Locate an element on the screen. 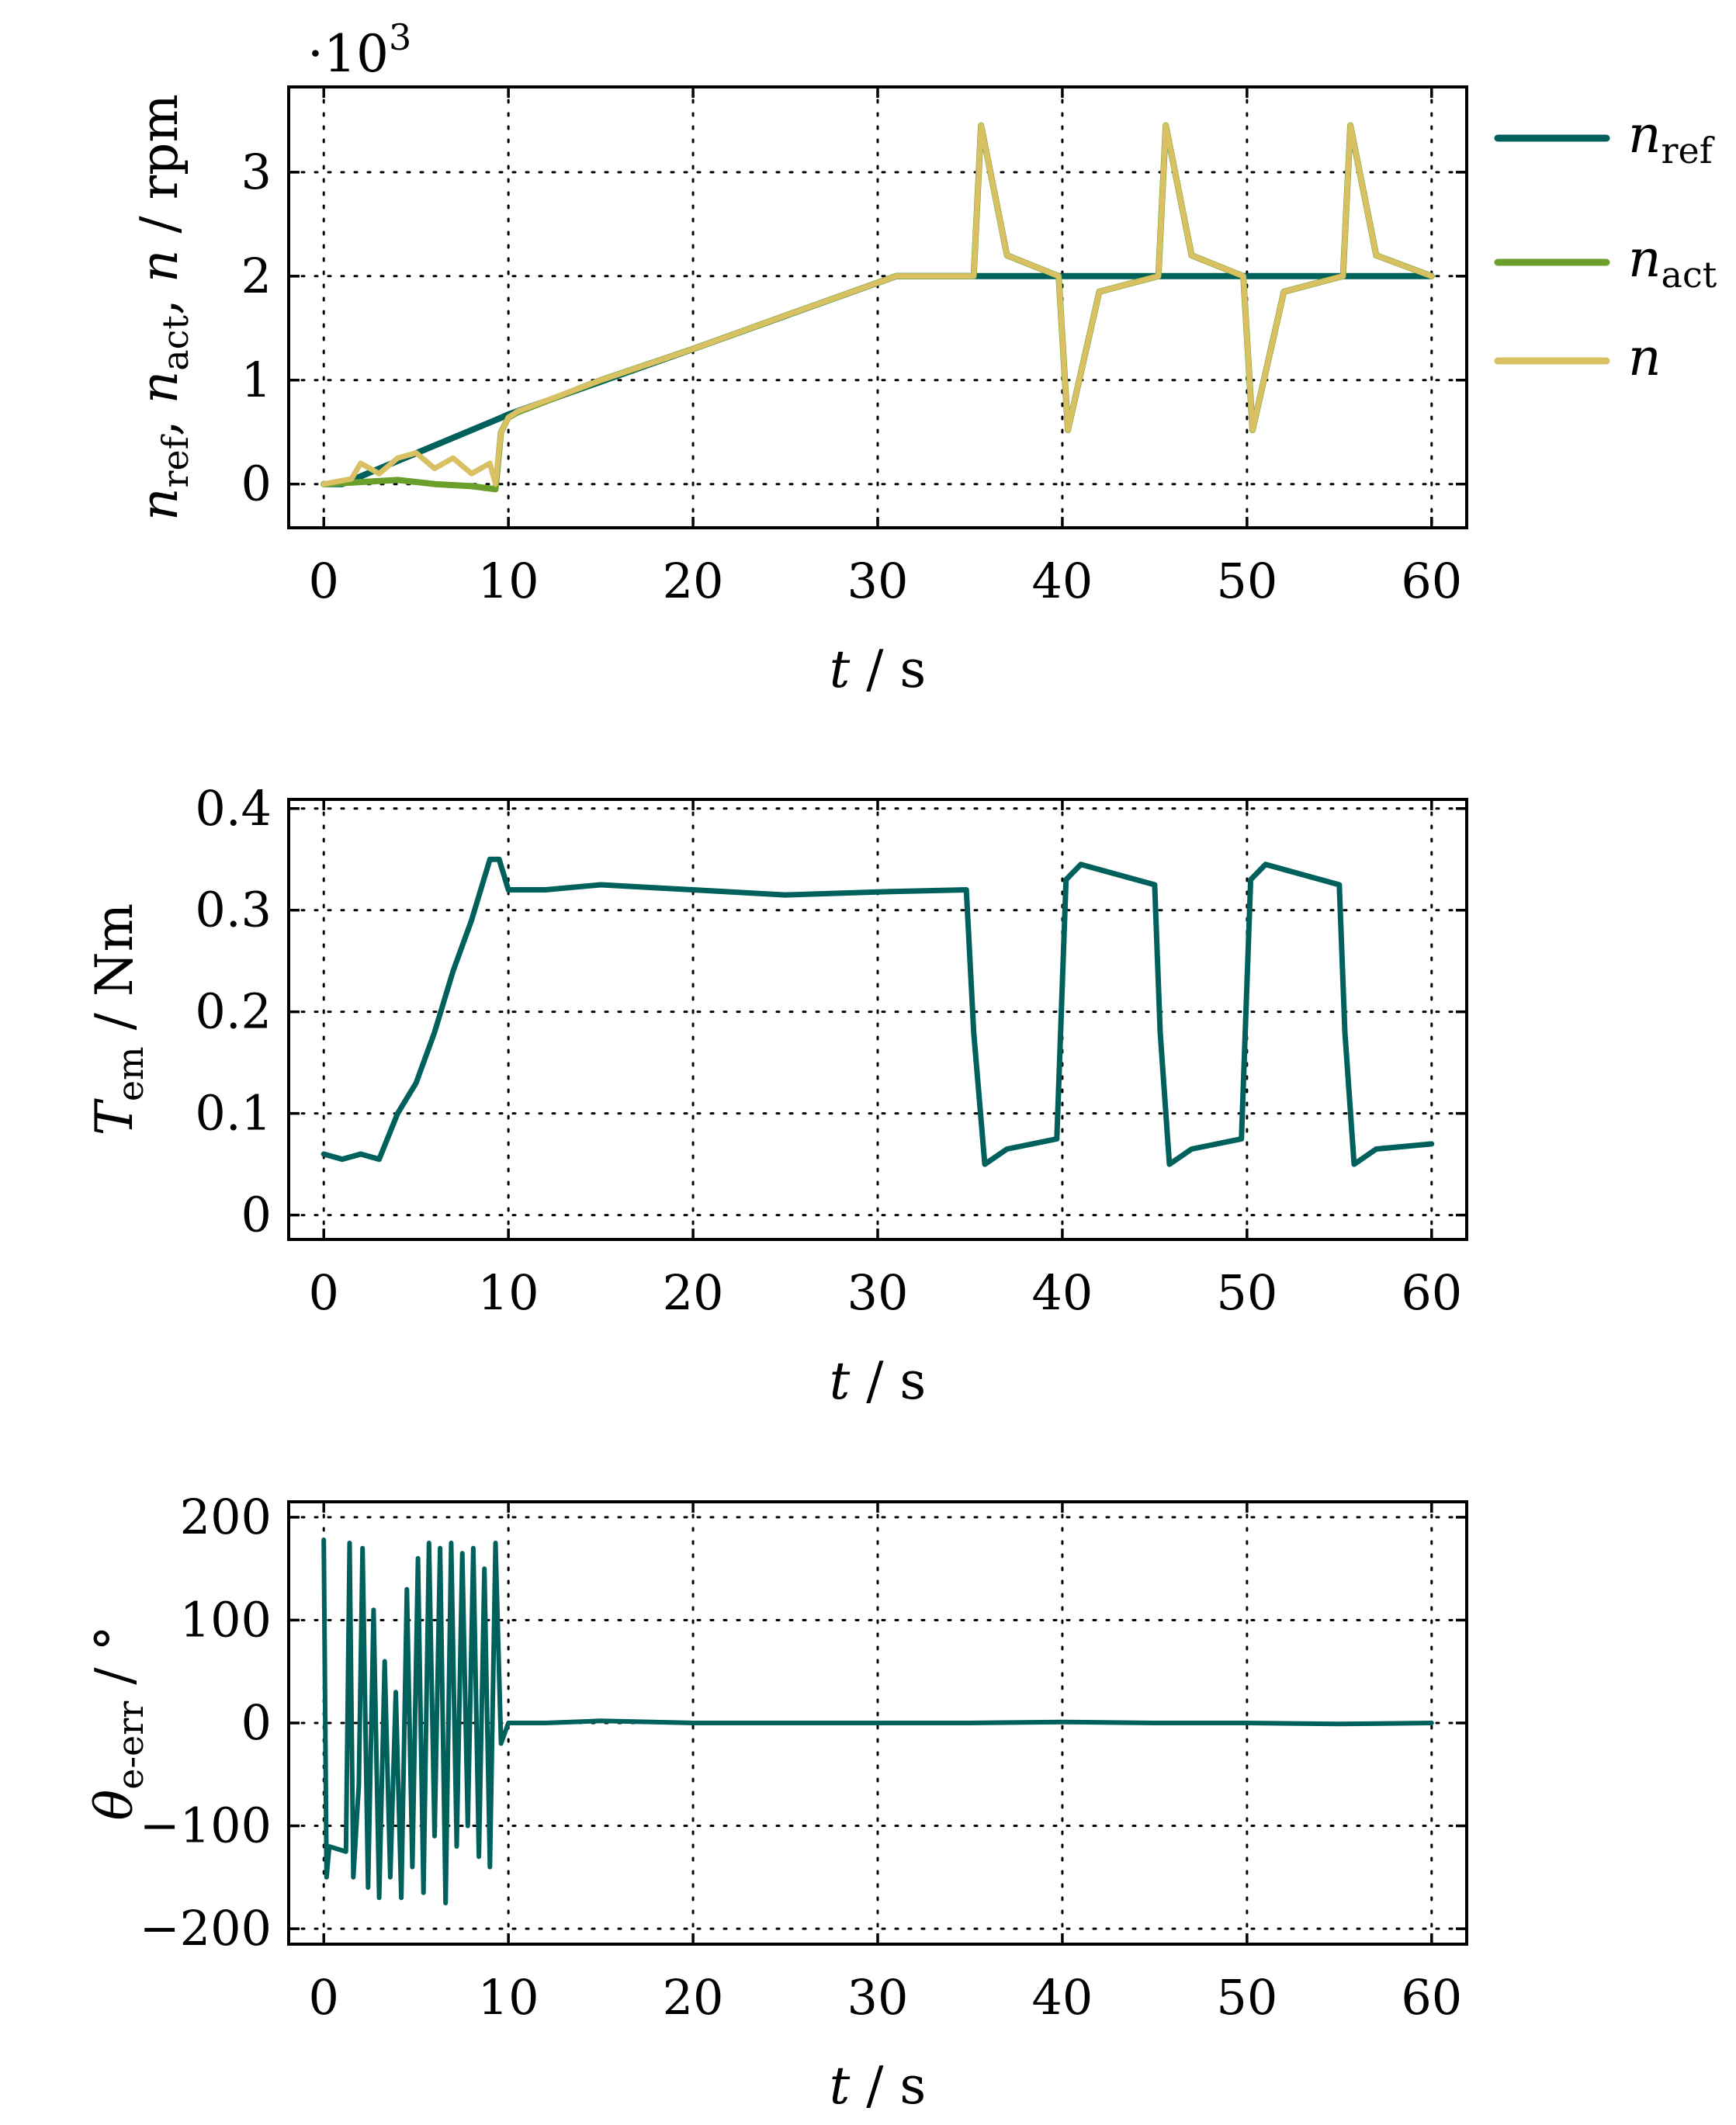  series-line-T_em is located at coordinates (878, 1011).